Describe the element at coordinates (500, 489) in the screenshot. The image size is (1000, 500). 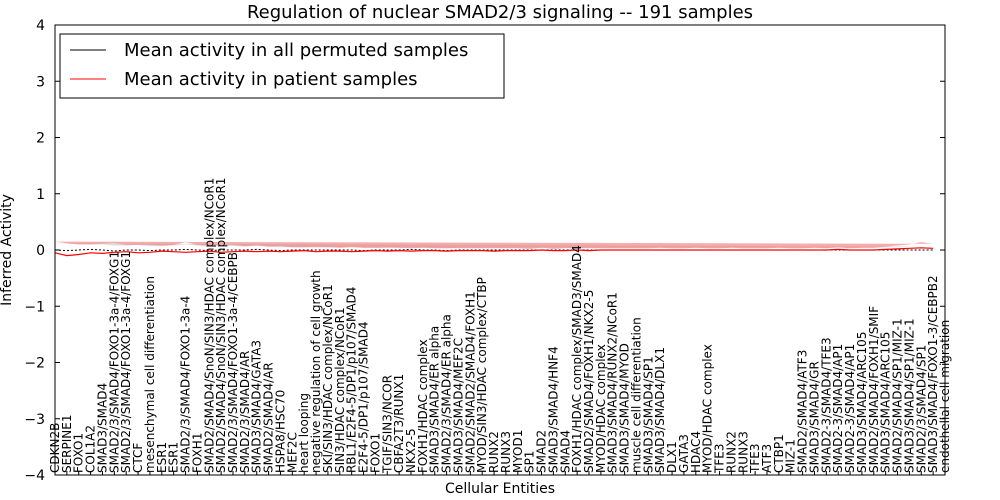
I see `x-axis-label: Cellular Entities` at that location.